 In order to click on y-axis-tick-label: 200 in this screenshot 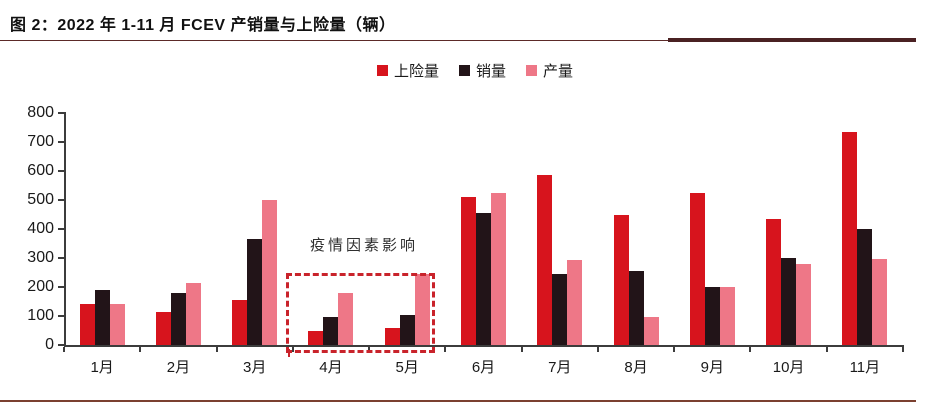, I will do `click(40, 286)`.